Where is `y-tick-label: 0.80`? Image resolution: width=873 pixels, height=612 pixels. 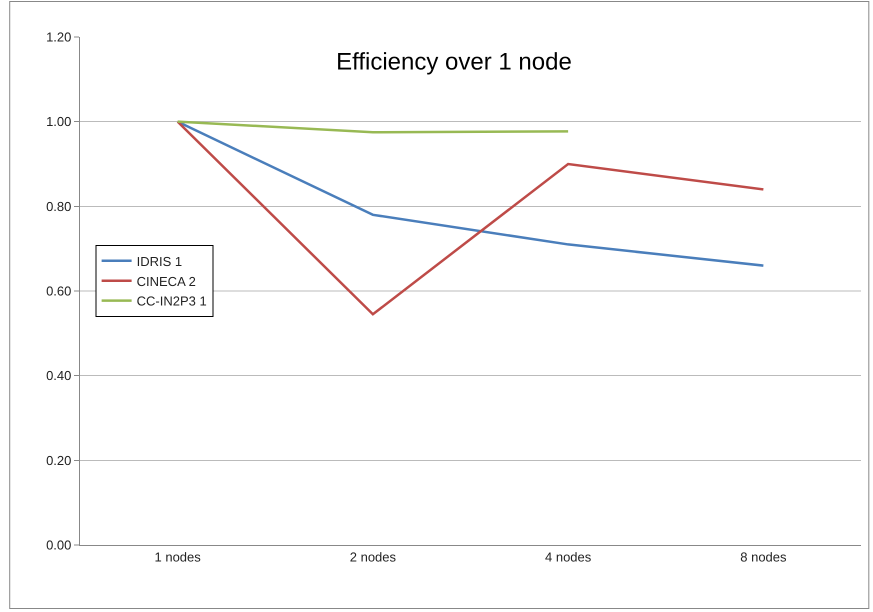 y-tick-label: 0.80 is located at coordinates (59, 206).